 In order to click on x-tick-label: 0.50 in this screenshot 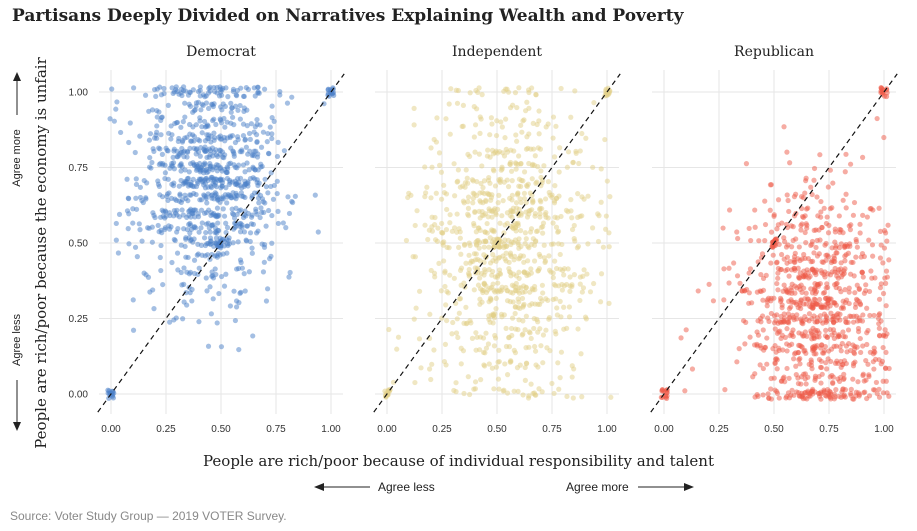, I will do `click(497, 429)`.